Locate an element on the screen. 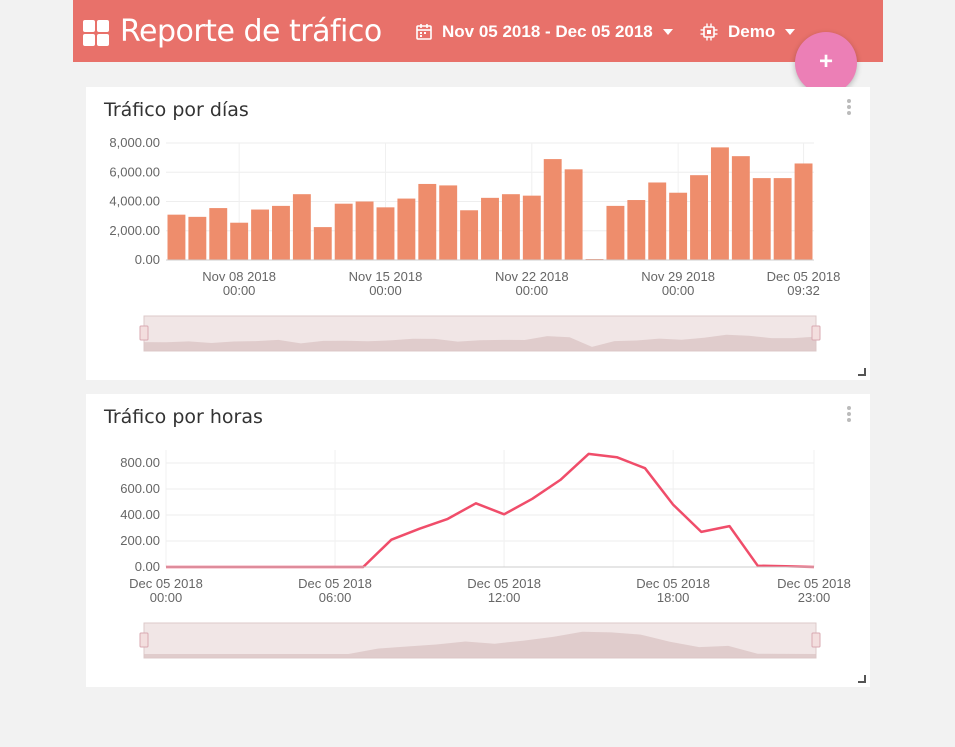  date-range-label: Nov 05 2018 - Dec 05 2018 is located at coordinates (547, 31).